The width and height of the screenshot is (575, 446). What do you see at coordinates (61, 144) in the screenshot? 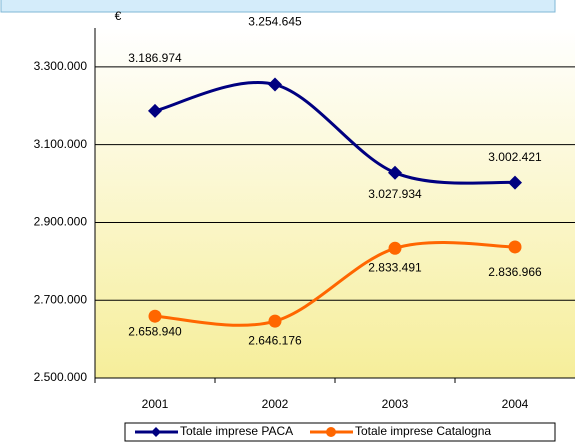
I see `y-tick-label: 3.100.000` at bounding box center [61, 144].